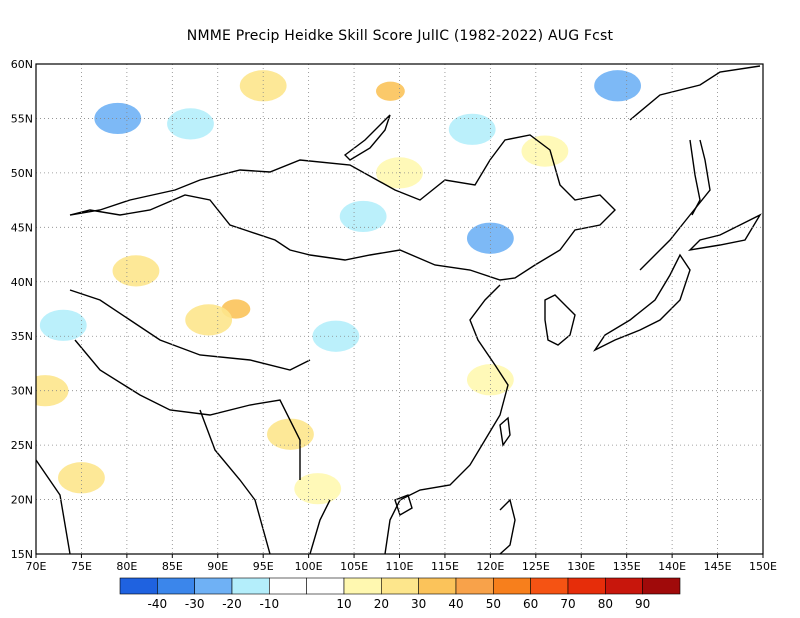  Describe the element at coordinates (187, 409) in the screenshot. I see `himalaya-border` at that location.